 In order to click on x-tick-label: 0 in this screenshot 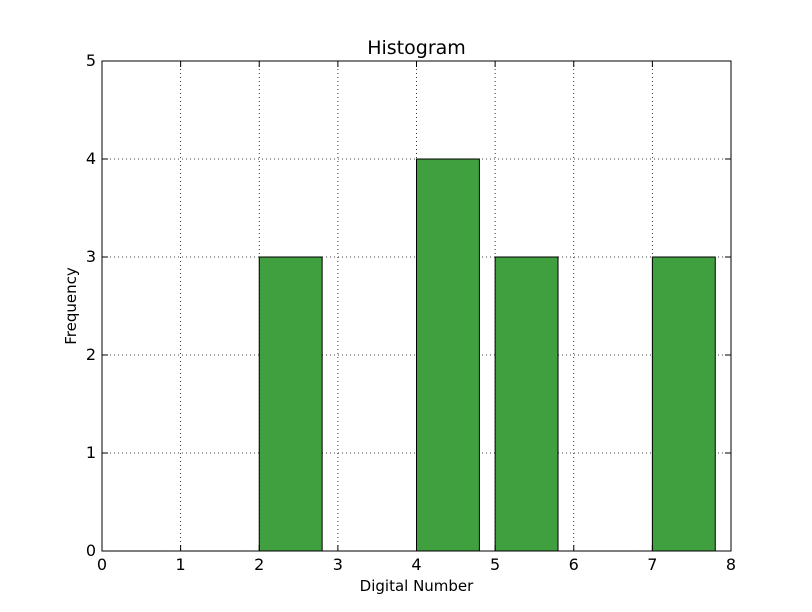, I will do `click(102, 564)`.